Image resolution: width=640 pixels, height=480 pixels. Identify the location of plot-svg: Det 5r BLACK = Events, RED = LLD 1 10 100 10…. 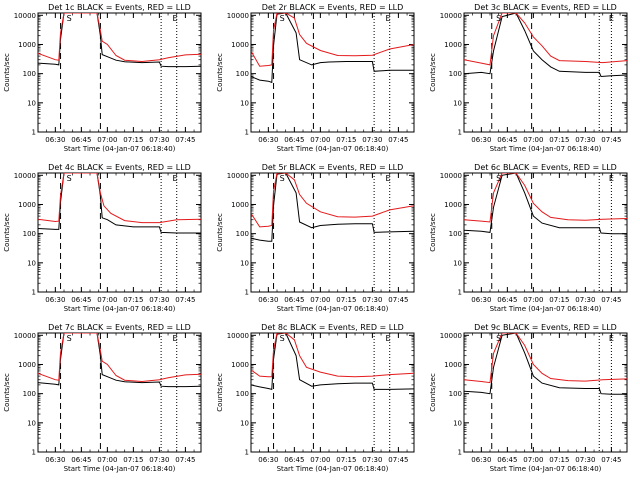
(315, 238).